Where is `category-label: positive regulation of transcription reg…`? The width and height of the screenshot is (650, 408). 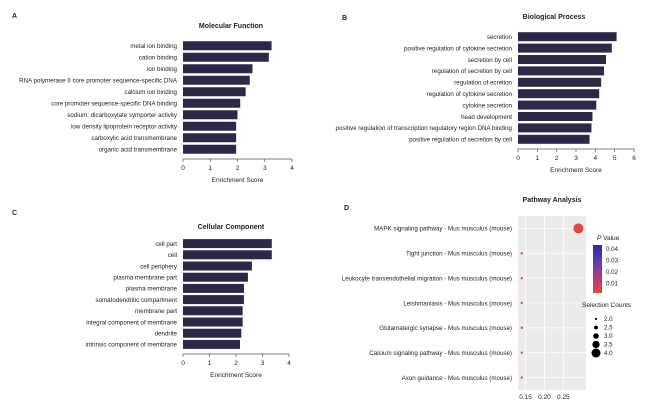
category-label: positive regulation of transcription reg… is located at coordinates (424, 128).